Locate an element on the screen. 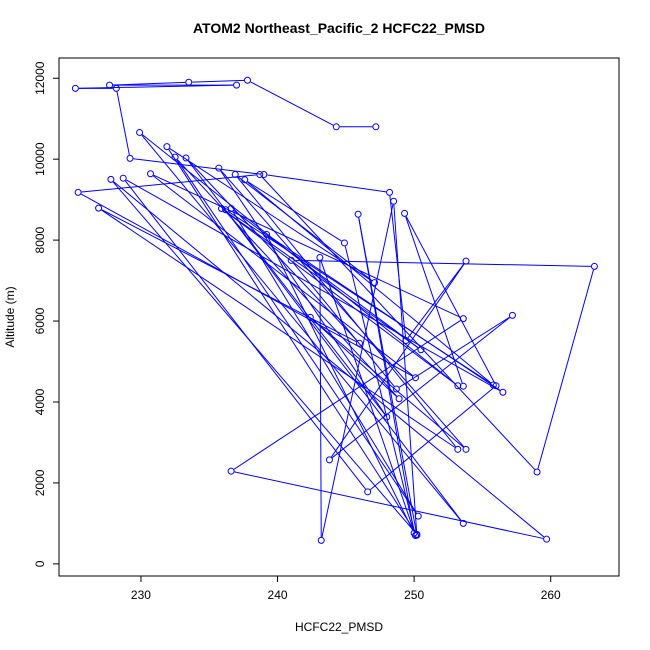 This screenshot has width=650, height=650. y-tick-label: 12000 is located at coordinates (40, 78).